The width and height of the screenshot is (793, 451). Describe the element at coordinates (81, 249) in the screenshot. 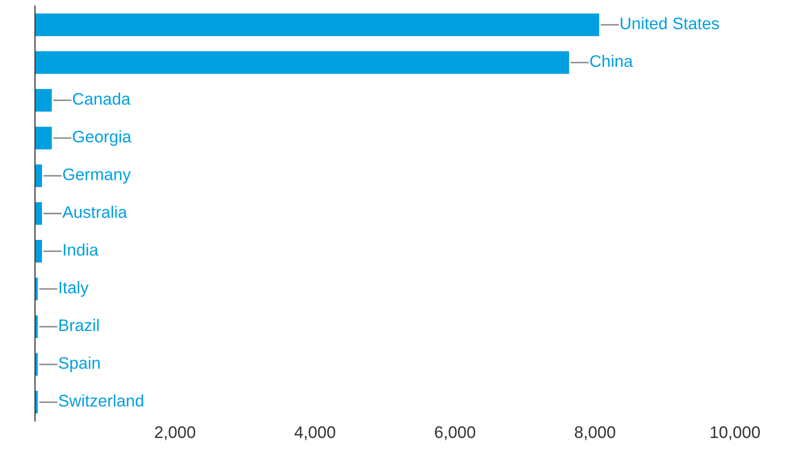

I see `y-tick-label: India` at that location.